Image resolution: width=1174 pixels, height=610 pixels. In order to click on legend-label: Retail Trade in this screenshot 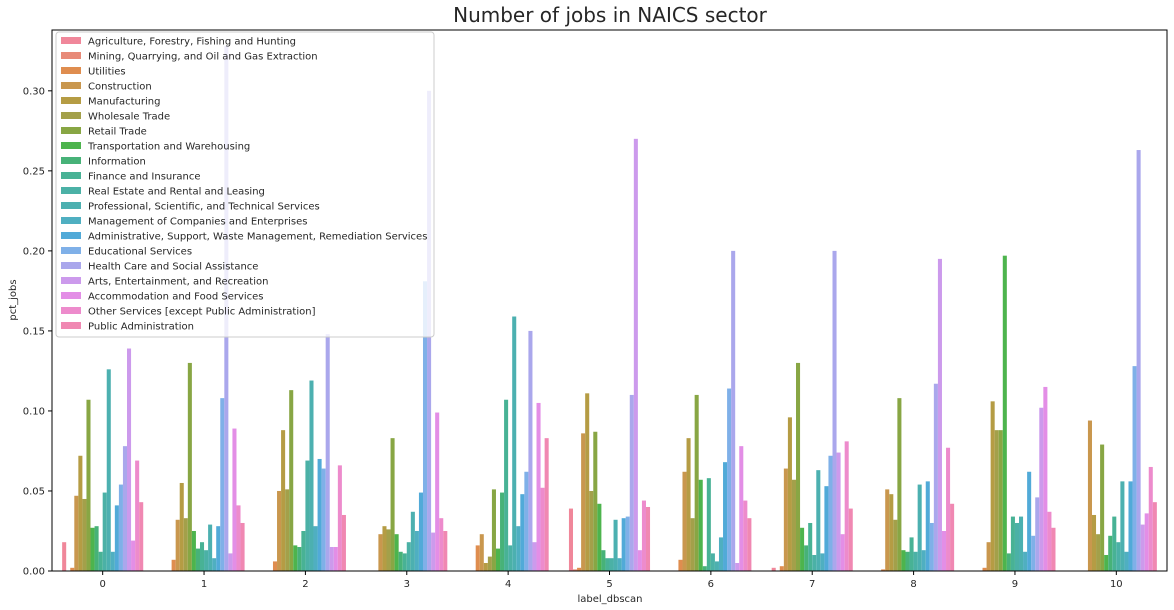, I will do `click(117, 132)`.